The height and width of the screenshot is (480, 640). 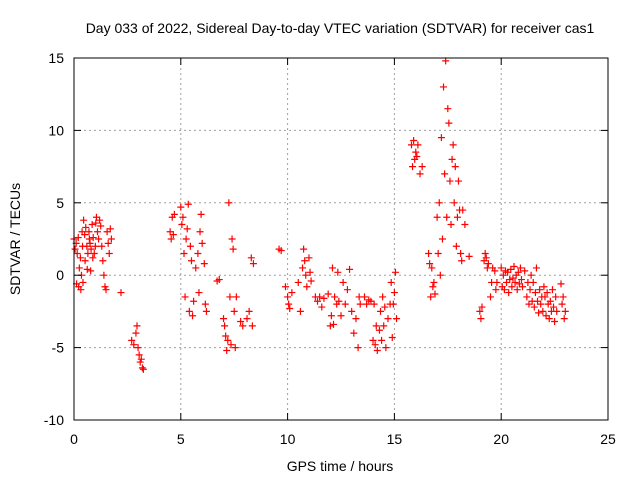 What do you see at coordinates (501, 439) in the screenshot?
I see `x-tick-label: 20` at bounding box center [501, 439].